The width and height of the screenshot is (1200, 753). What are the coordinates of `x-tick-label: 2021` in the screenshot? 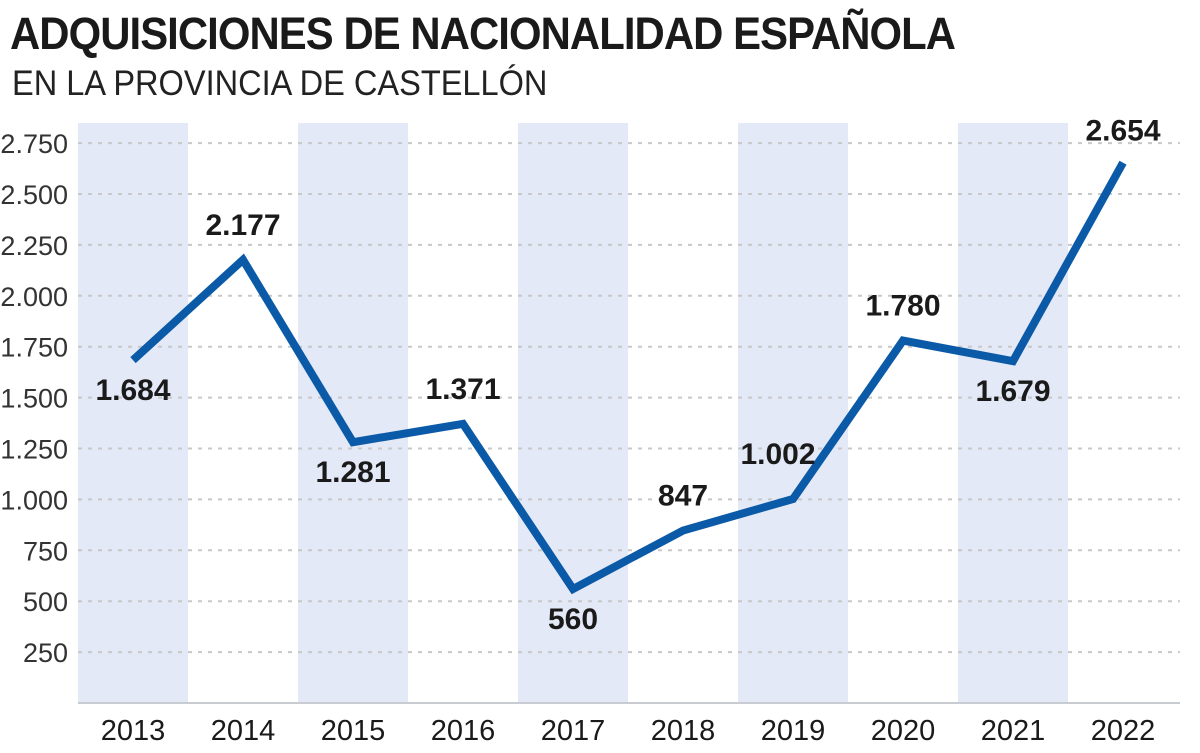 It's located at (1013, 731).